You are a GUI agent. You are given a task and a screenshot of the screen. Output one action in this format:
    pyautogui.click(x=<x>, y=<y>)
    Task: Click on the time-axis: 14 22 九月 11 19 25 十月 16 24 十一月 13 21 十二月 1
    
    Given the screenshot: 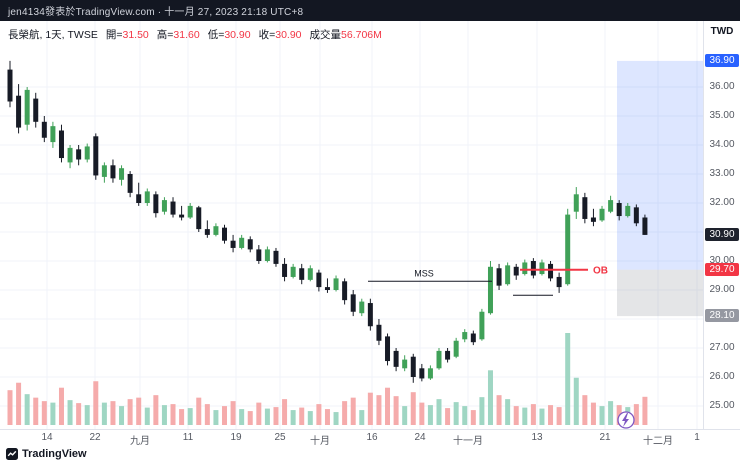 What is the action you would take?
    pyautogui.click(x=370, y=438)
    